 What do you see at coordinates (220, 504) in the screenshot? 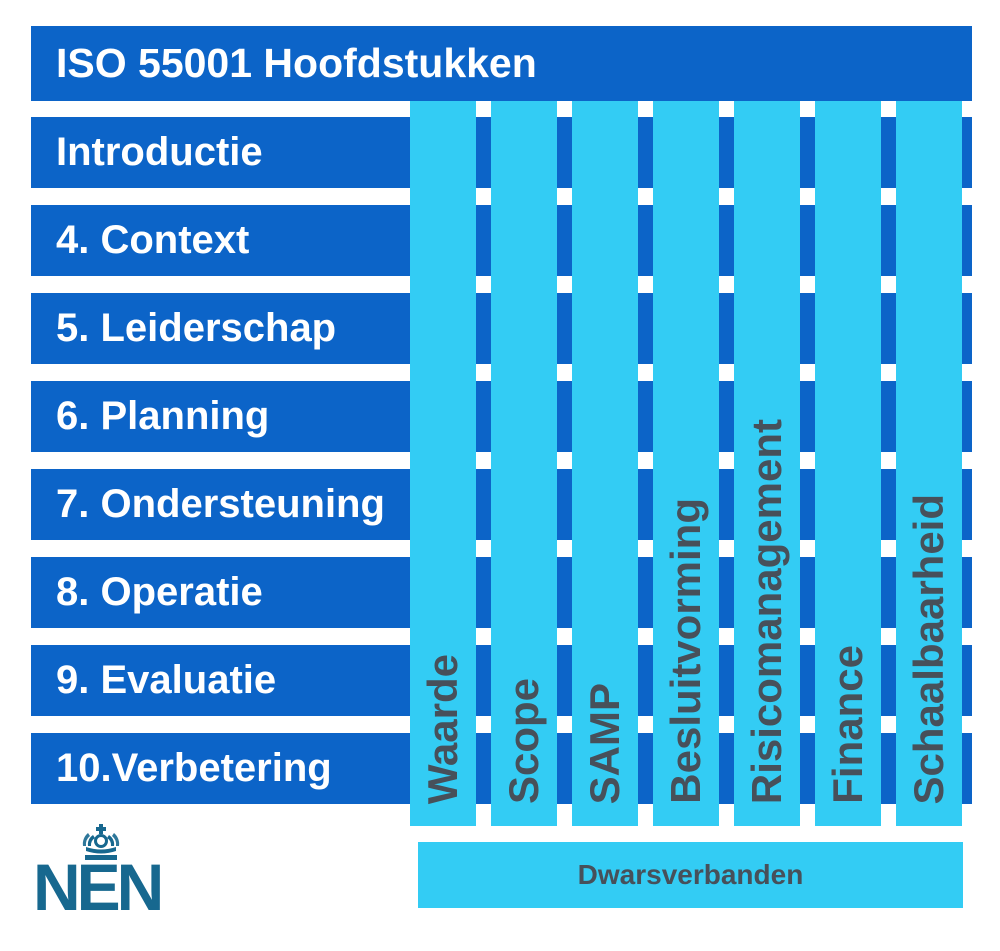
I see `chapter-row-label: 7. Ondersteuning` at bounding box center [220, 504].